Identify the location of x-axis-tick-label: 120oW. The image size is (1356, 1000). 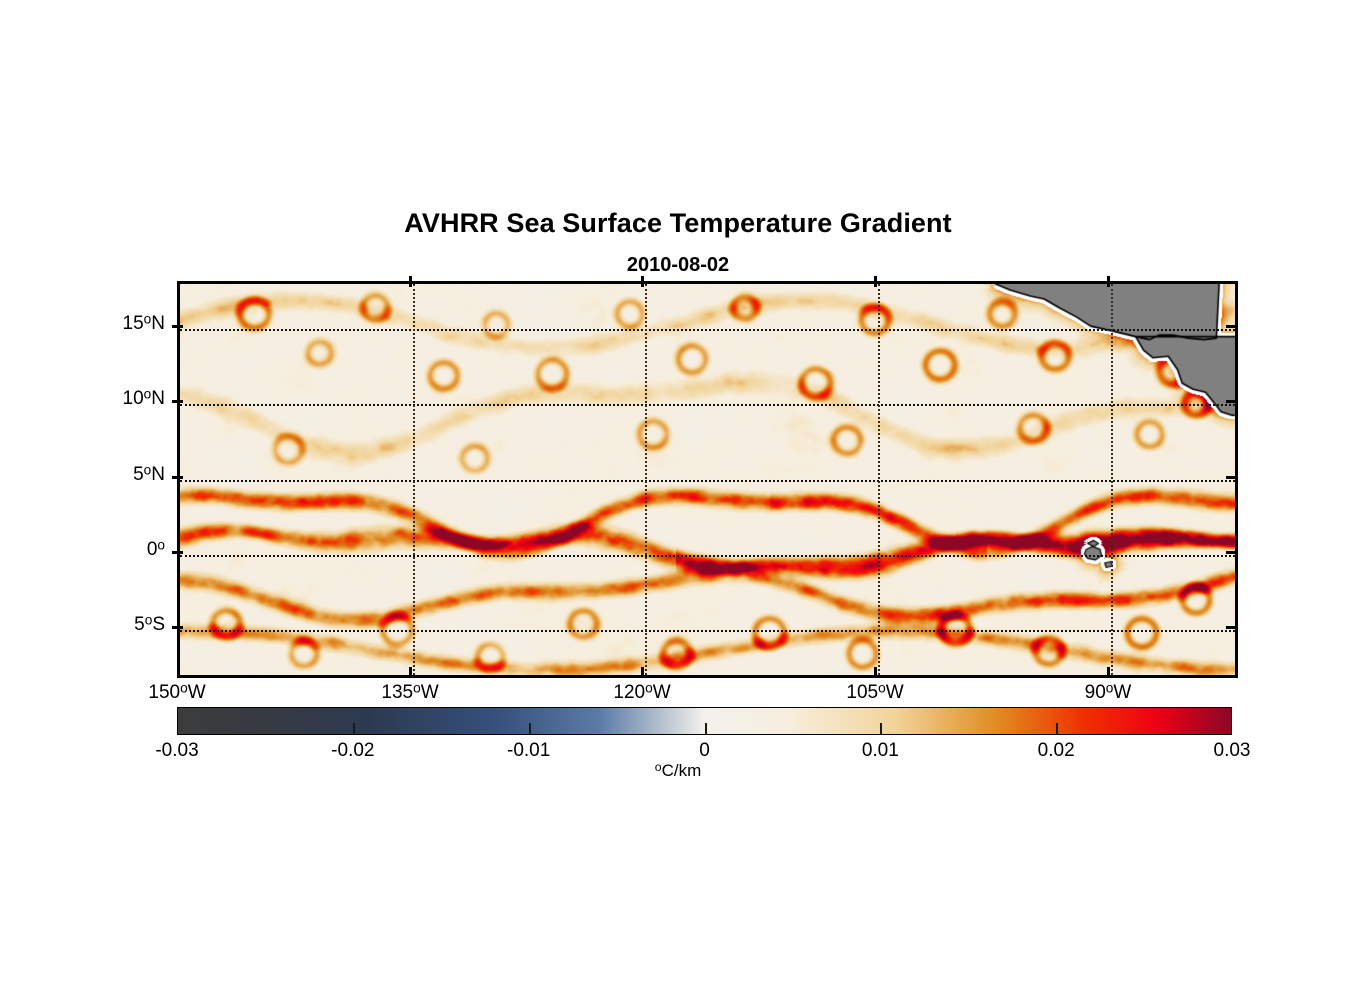
(642, 691).